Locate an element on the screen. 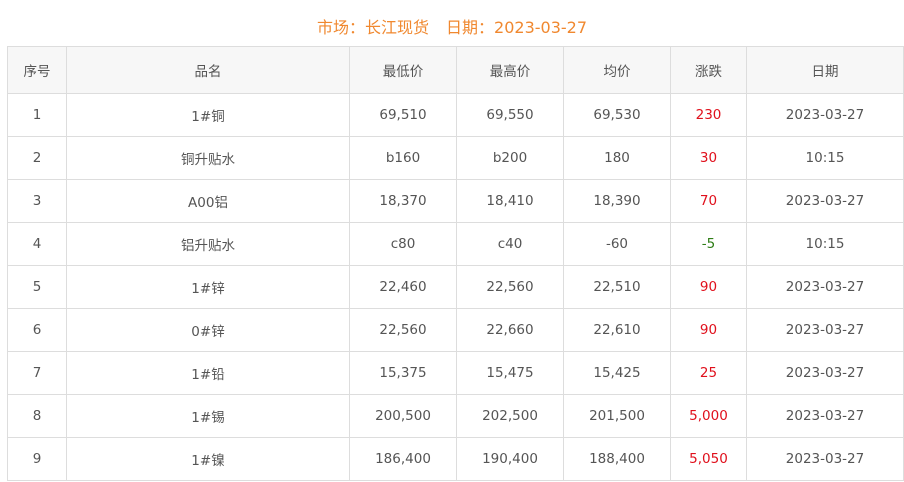  table-row: 8 1#锡 200,500 202,500 201,500 5,000 2023-03-27 is located at coordinates (455, 416).